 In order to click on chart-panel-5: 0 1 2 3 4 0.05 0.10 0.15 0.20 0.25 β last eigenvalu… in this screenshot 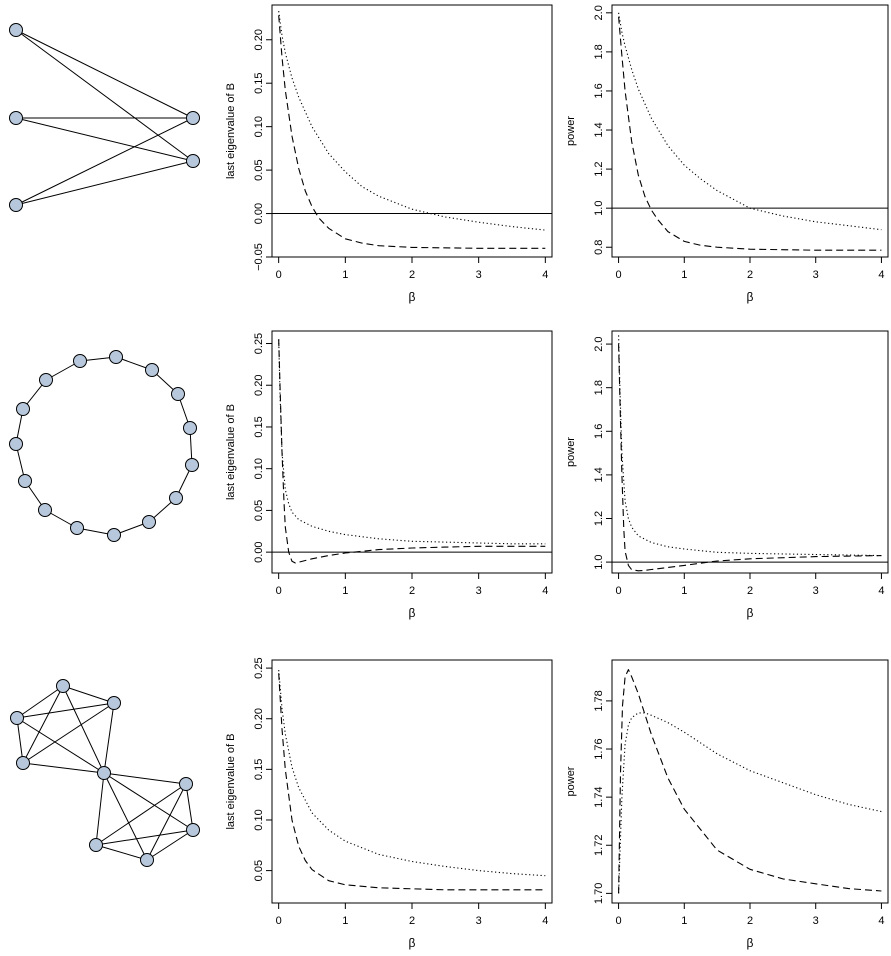, I will do `click(389, 803)`.